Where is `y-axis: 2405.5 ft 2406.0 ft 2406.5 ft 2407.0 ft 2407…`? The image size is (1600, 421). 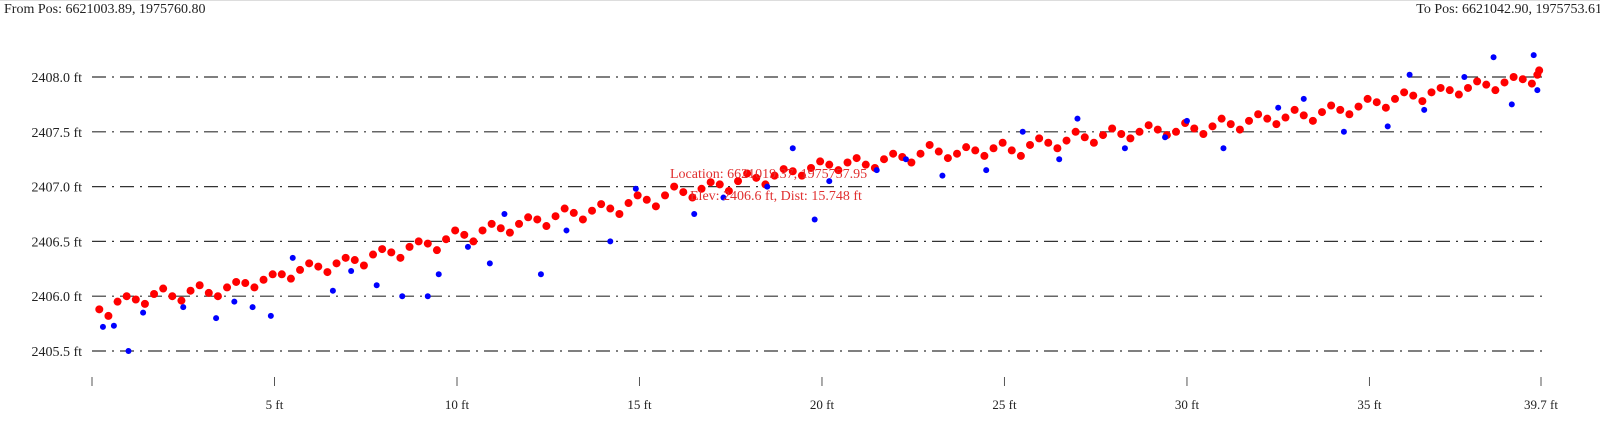 y-axis: 2405.5 ft 2406.0 ft 2406.5 ft 2407.0 ft 2407… is located at coordinates (56, 215).